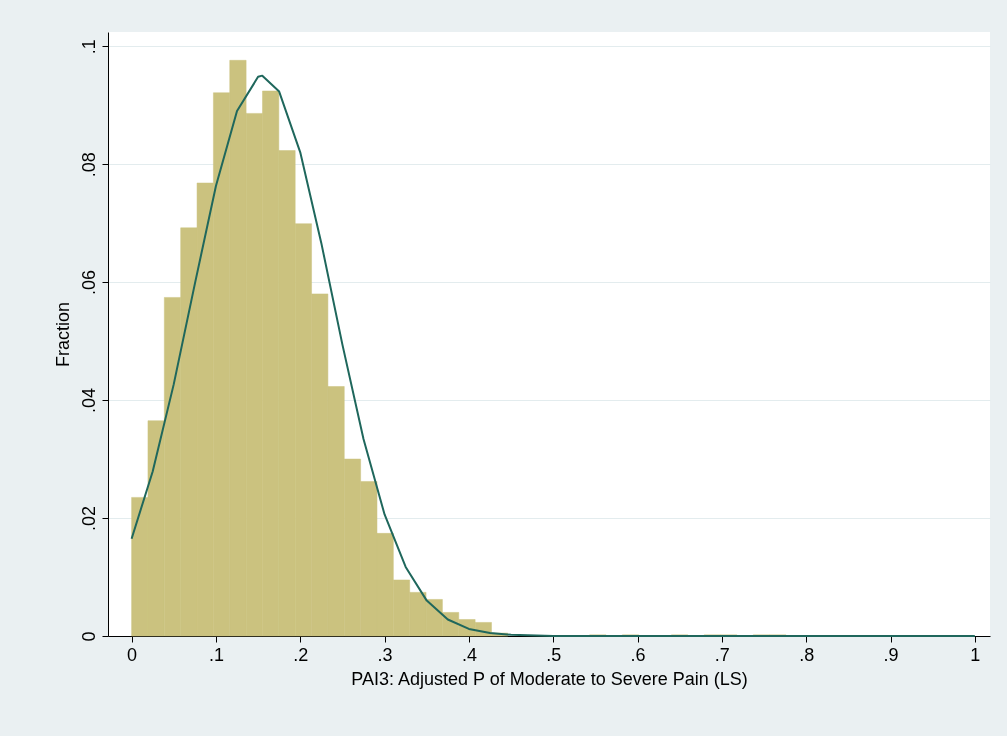 The image size is (1007, 736). I want to click on x-tick-label: .9, so click(891, 654).